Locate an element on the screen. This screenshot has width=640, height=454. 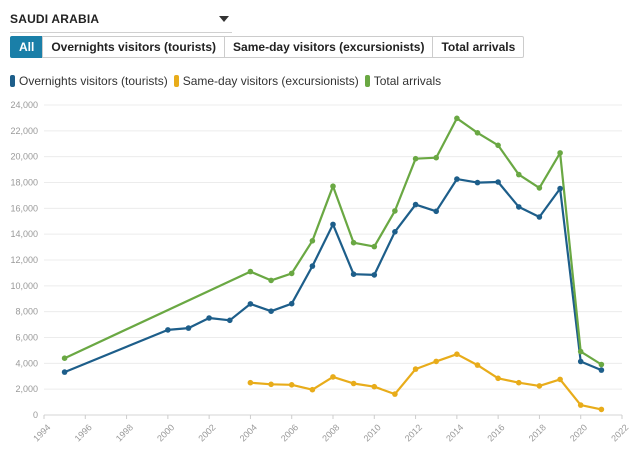
legend-label-overnights: Overnights visitors (tourists) is located at coordinates (93, 81).